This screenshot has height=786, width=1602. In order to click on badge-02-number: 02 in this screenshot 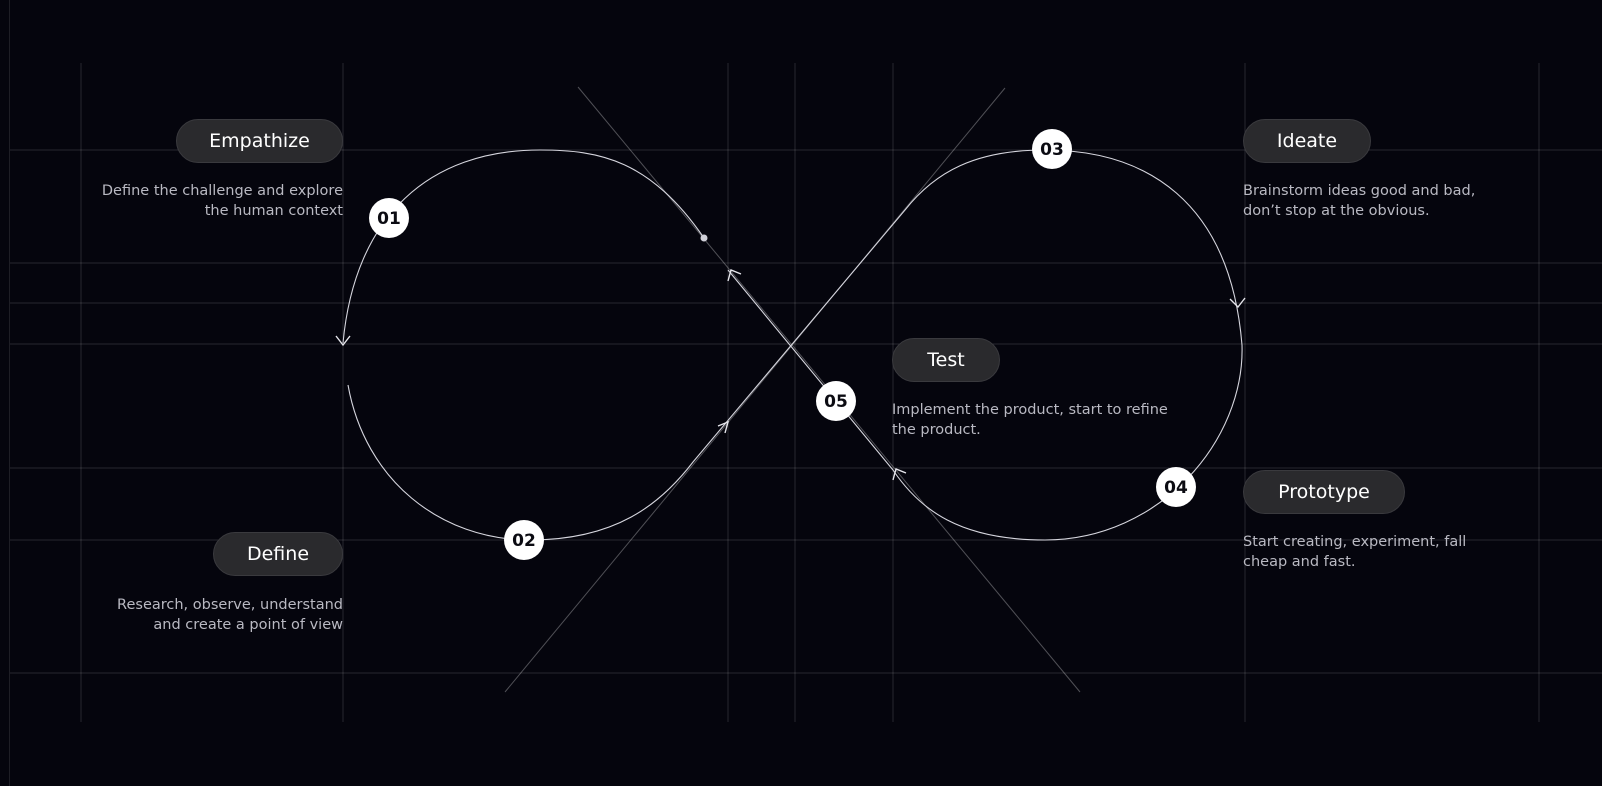, I will do `click(524, 541)`.